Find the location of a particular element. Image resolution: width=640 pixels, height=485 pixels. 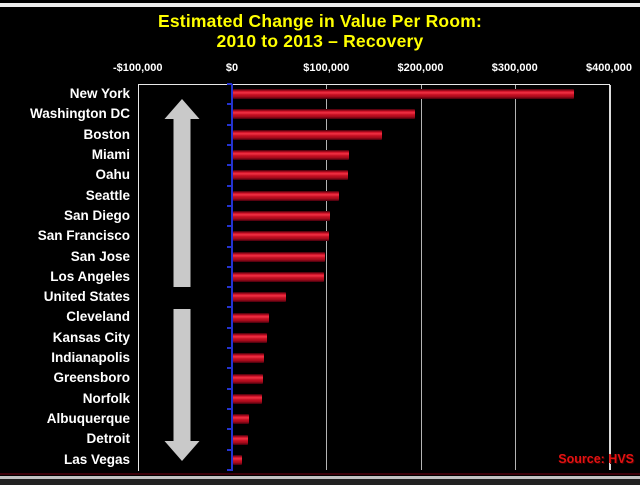

category-label: San Diego is located at coordinates (96, 215).